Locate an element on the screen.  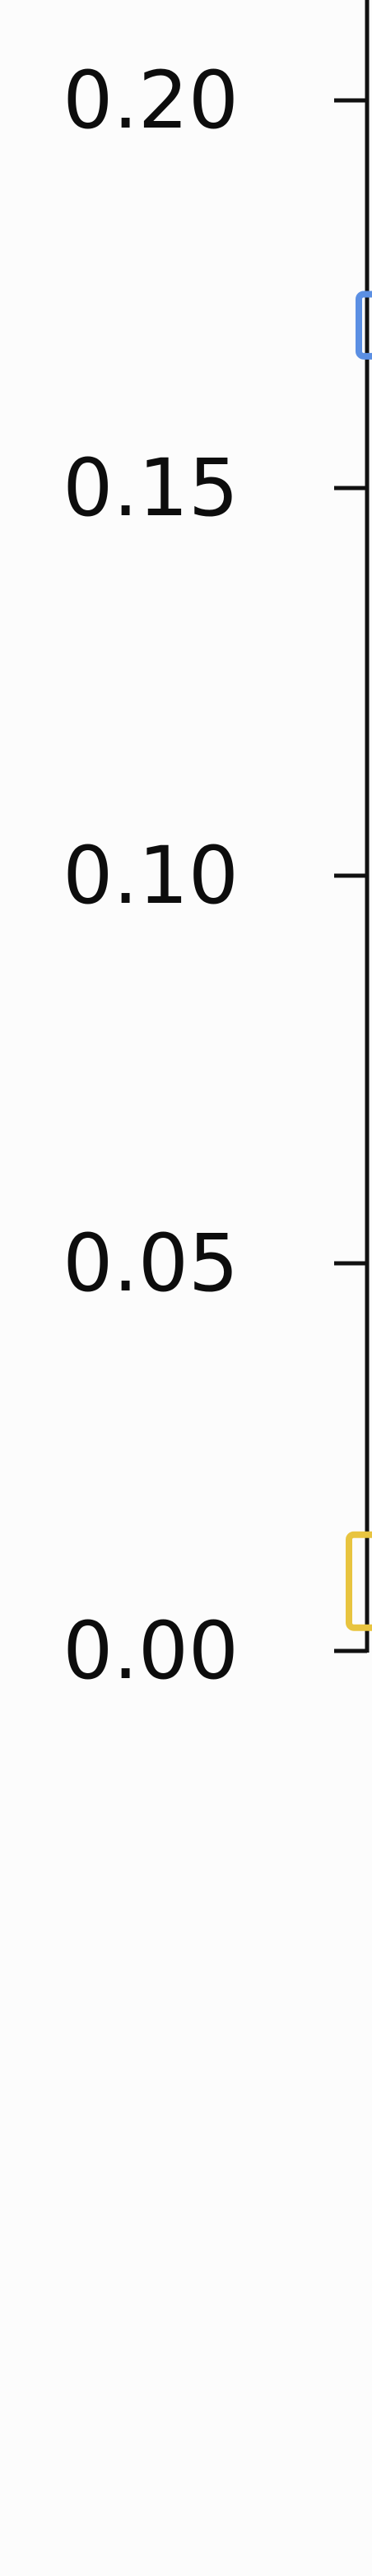
y-tick-label: 0.20 is located at coordinates (151, 100).